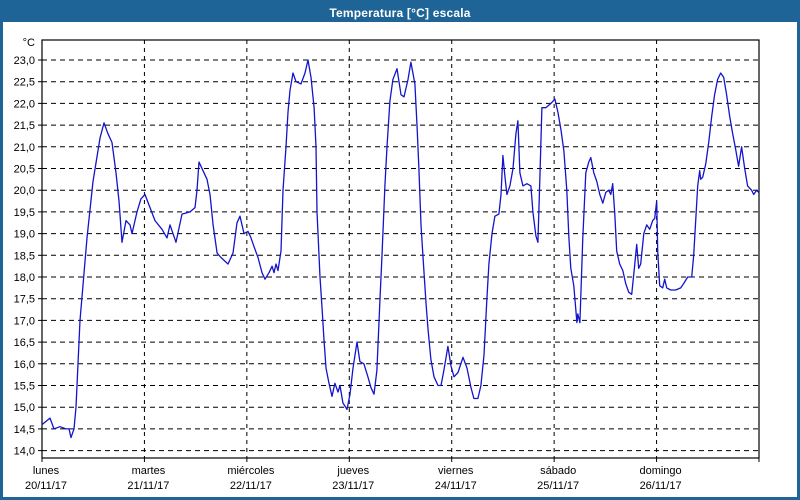  I want to click on y-tick-label: 15,5, so click(24, 387).